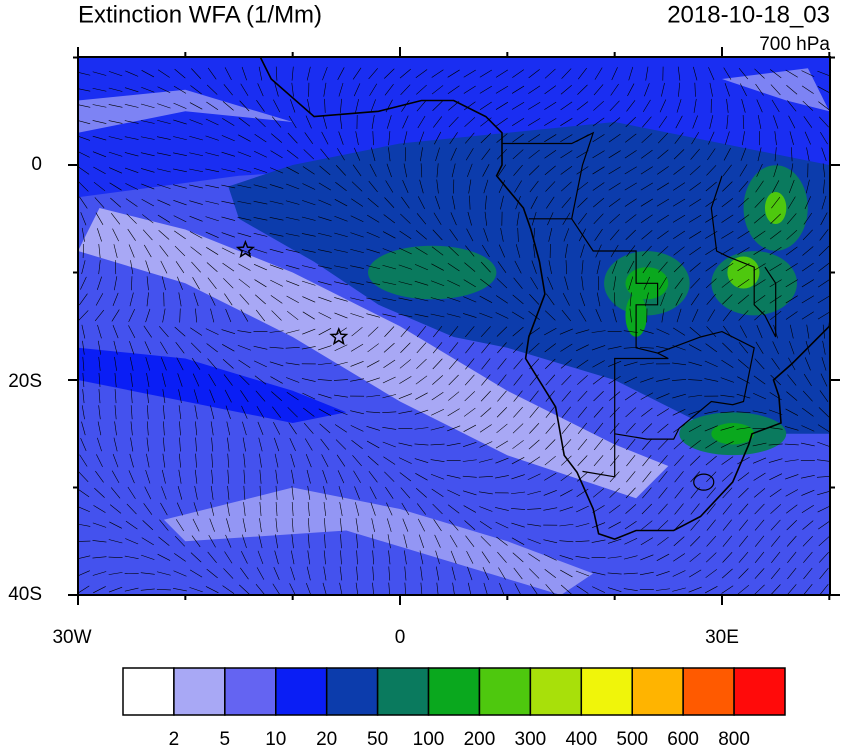  I want to click on colorbar-label: 10, so click(275, 739).